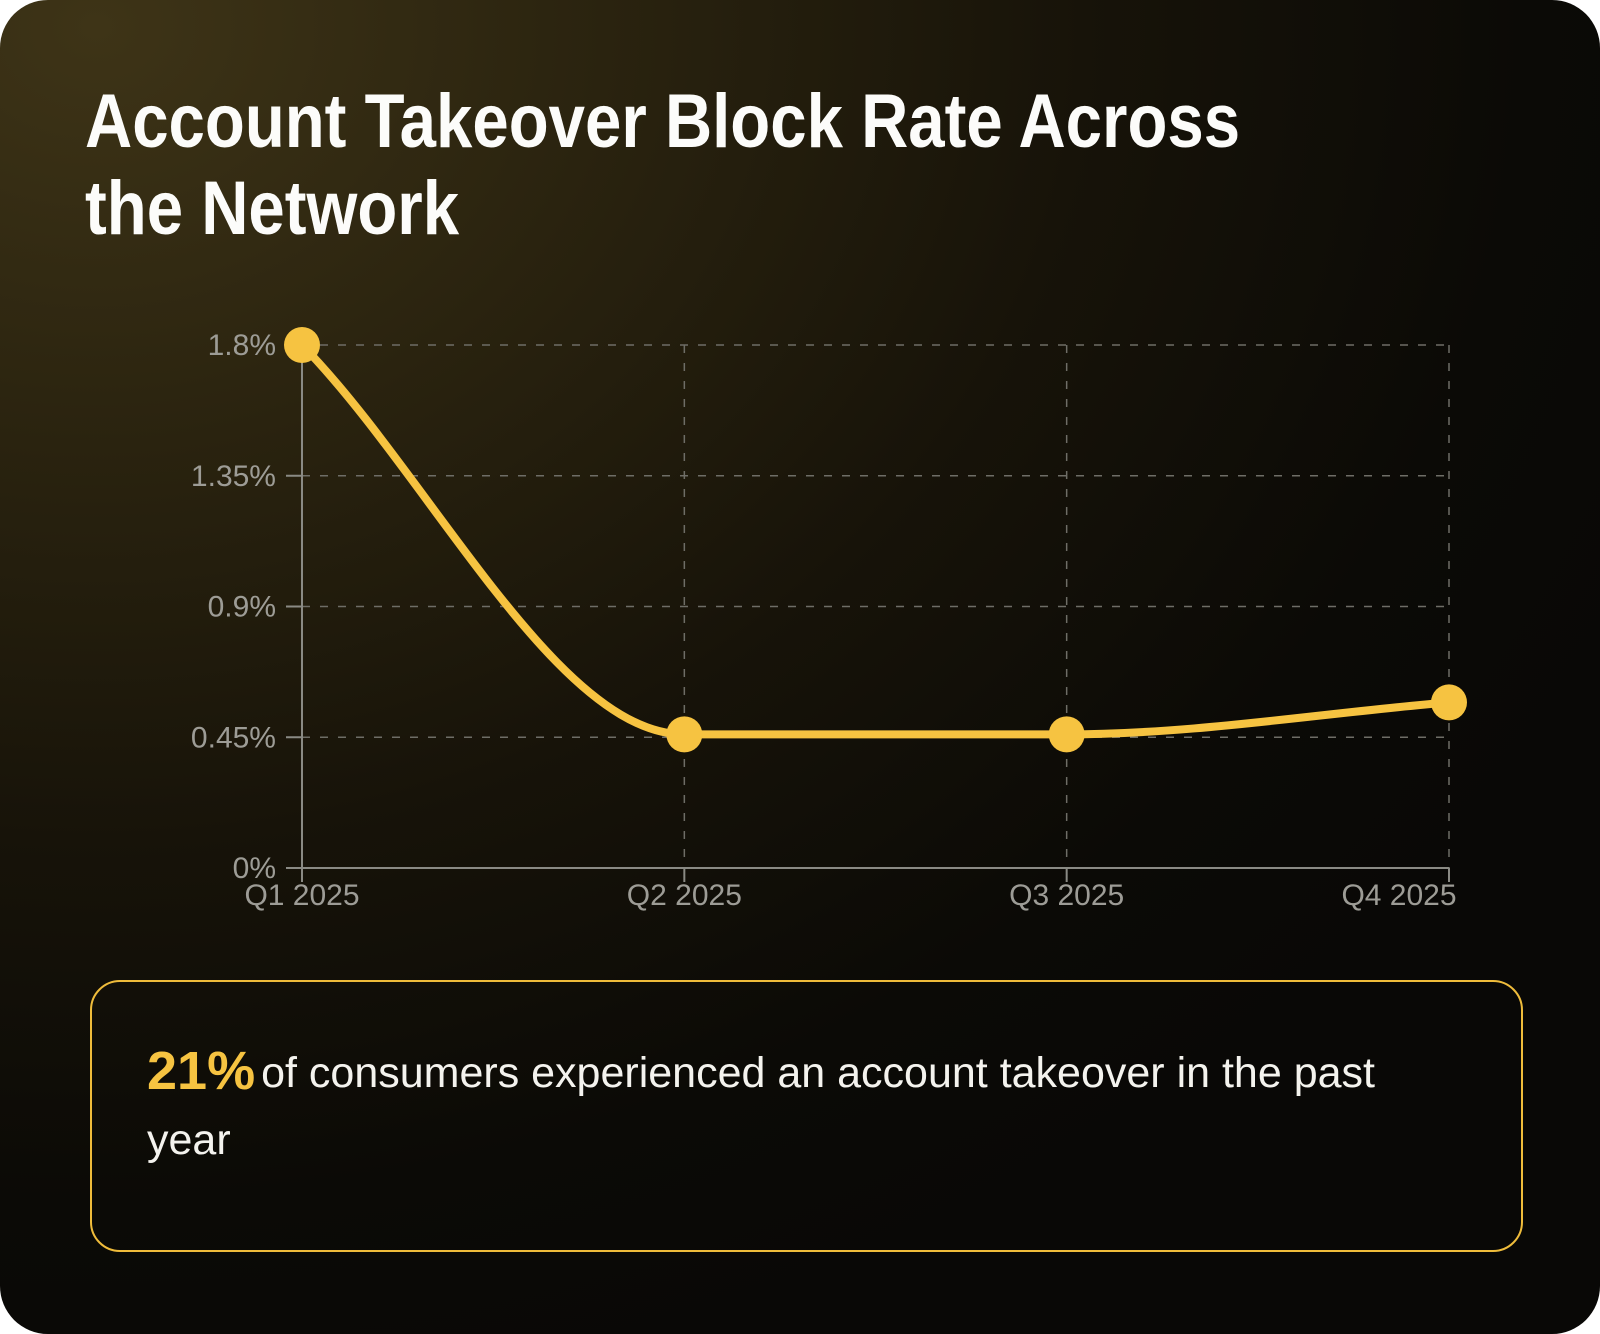  I want to click on x-axis-label: Q3 2025, so click(1066, 895).